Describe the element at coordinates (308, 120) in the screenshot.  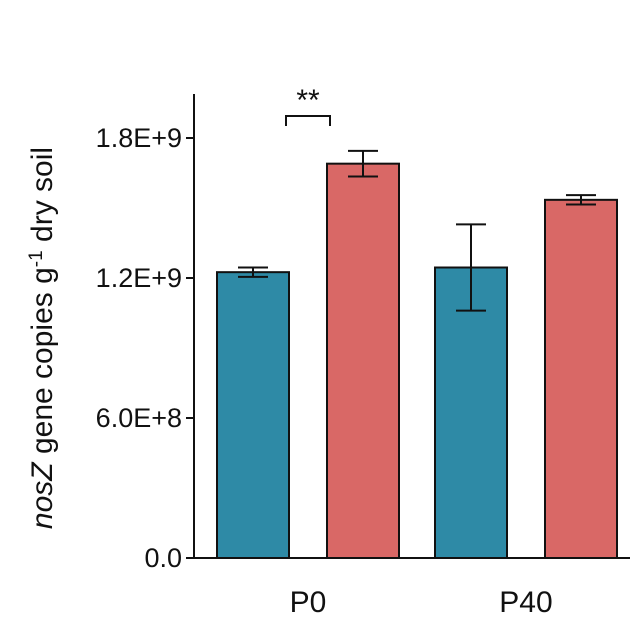
I see `significance-bracket` at that location.